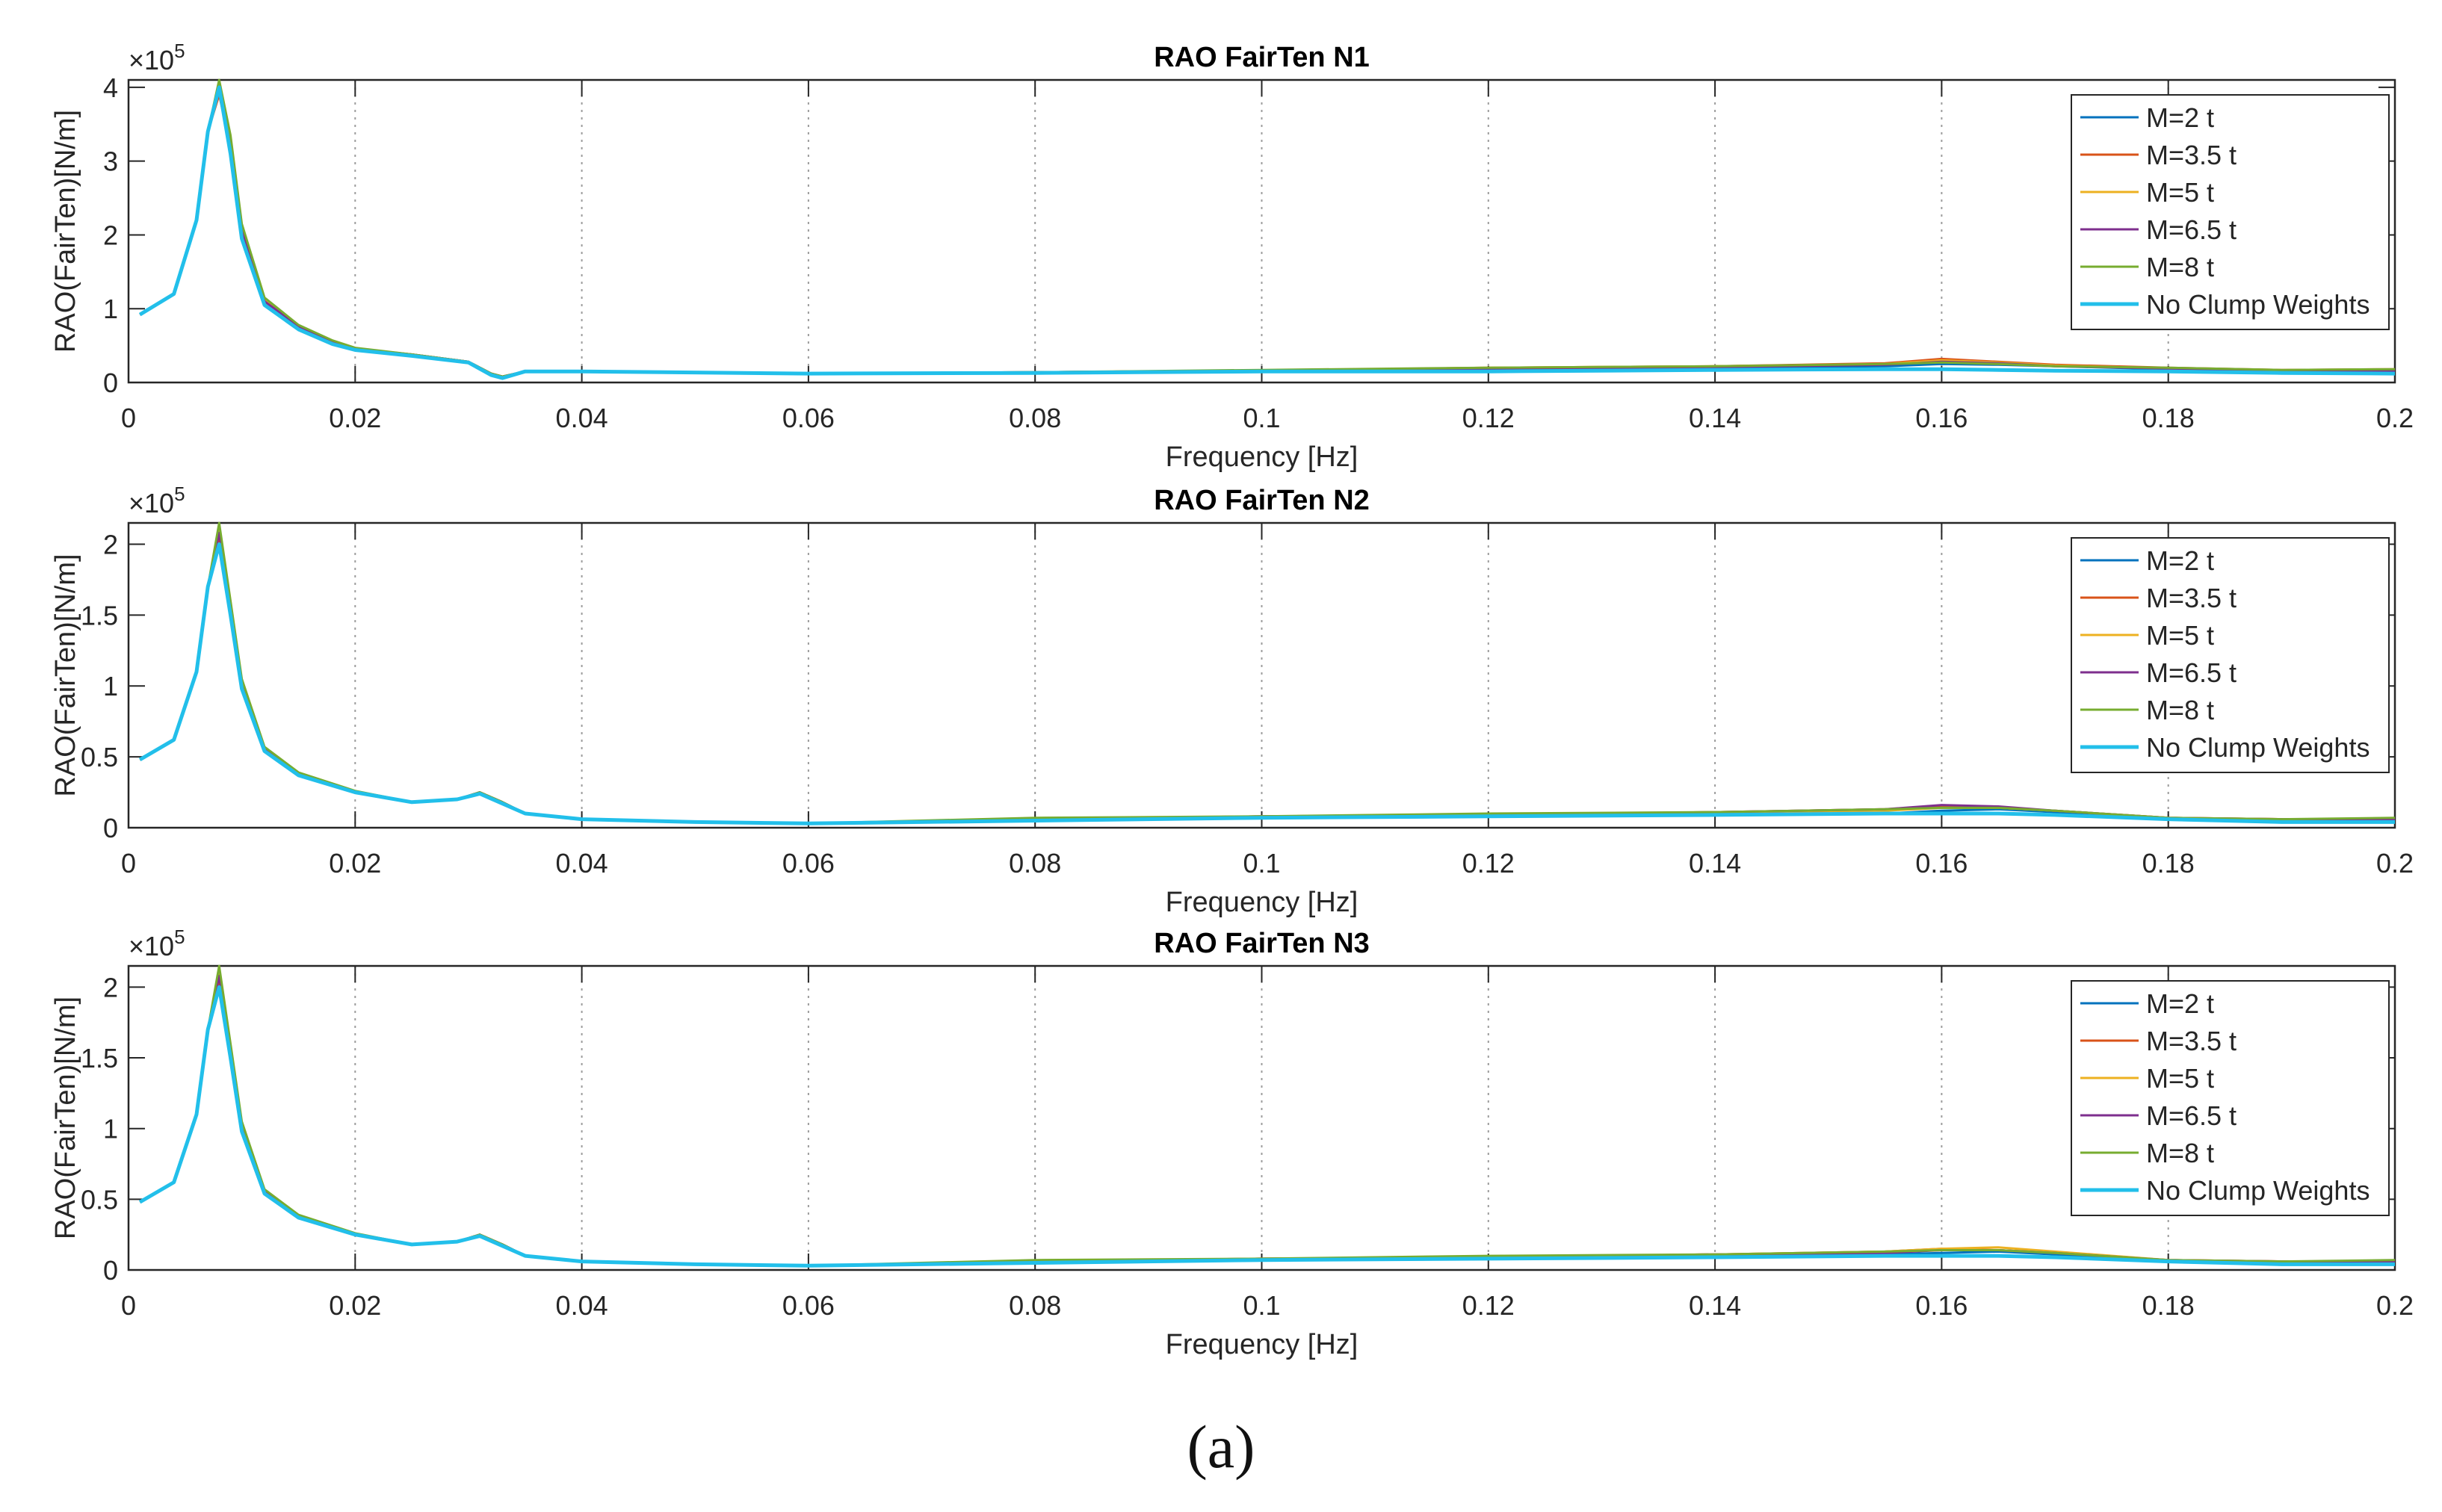 The height and width of the screenshot is (1512, 2442). Describe the element at coordinates (1262, 501) in the screenshot. I see `chart-title: RAO FairTen N2` at that location.